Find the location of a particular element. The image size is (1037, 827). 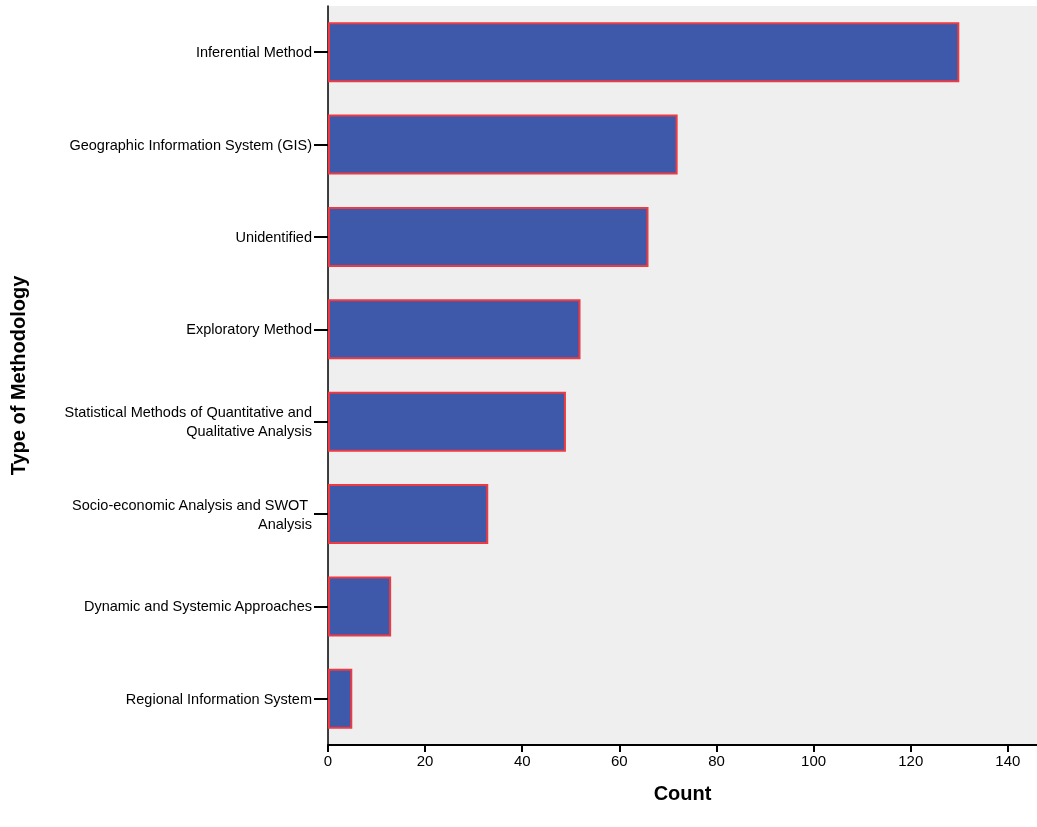

x-tick-label: 40 is located at coordinates (522, 760).